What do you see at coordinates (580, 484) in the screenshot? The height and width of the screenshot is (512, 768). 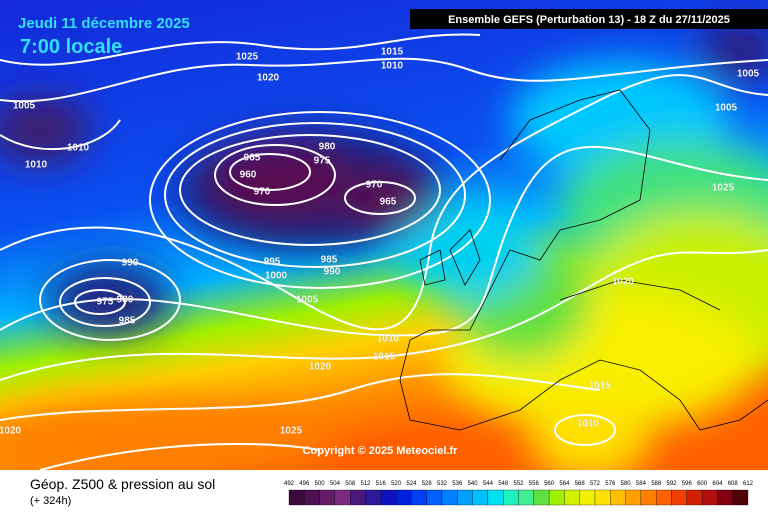 I see `scale-label: 568` at bounding box center [580, 484].